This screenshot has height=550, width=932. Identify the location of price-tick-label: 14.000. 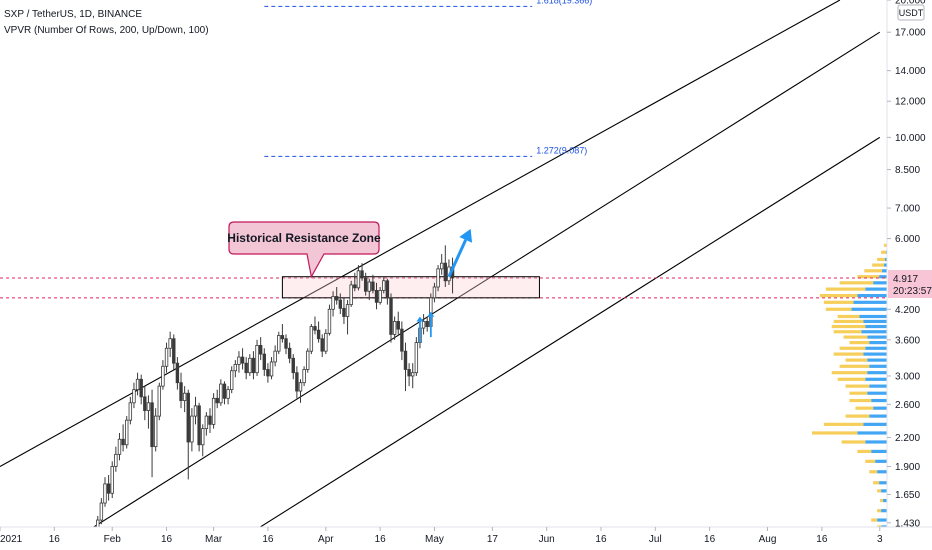
(910, 71).